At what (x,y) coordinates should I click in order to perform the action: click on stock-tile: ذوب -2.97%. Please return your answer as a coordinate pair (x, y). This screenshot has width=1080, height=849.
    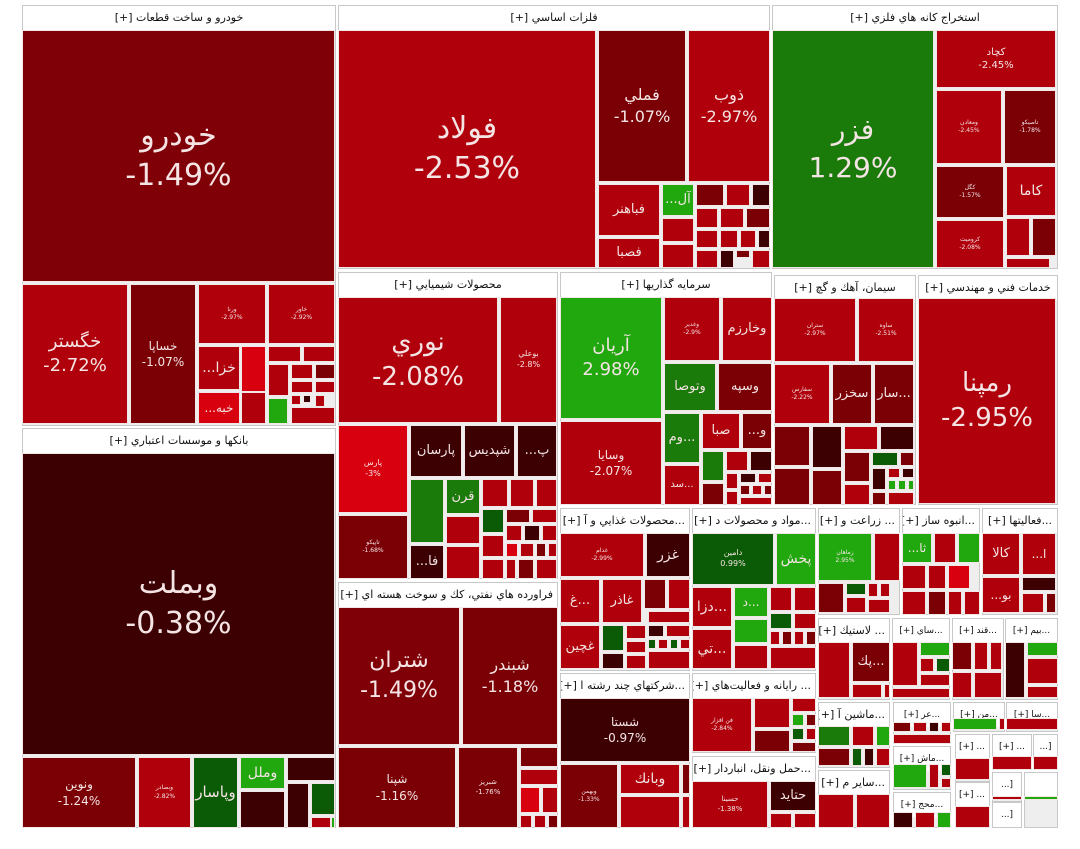
    Looking at the image, I should click on (729, 106).